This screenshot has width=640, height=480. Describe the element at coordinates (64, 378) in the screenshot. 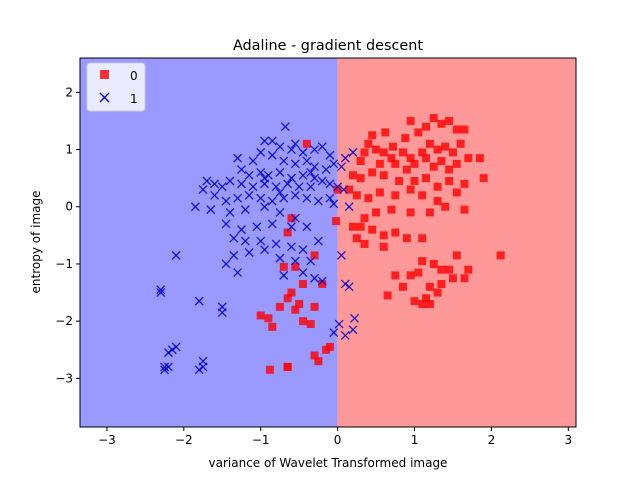

I see `y-tick-label: −3` at that location.